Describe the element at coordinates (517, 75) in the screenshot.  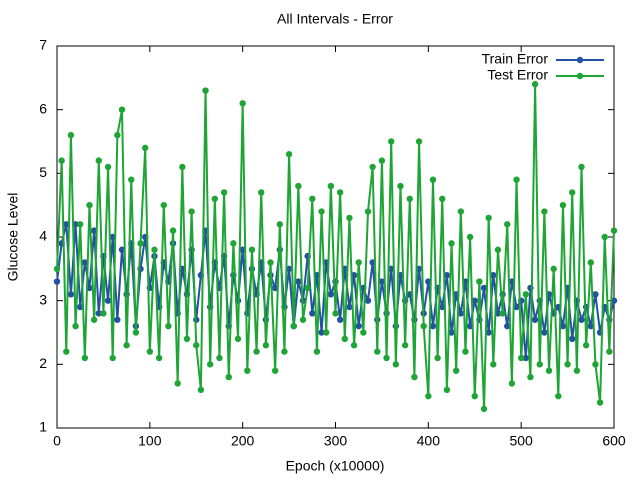
I see `legend-label: Test Error` at that location.